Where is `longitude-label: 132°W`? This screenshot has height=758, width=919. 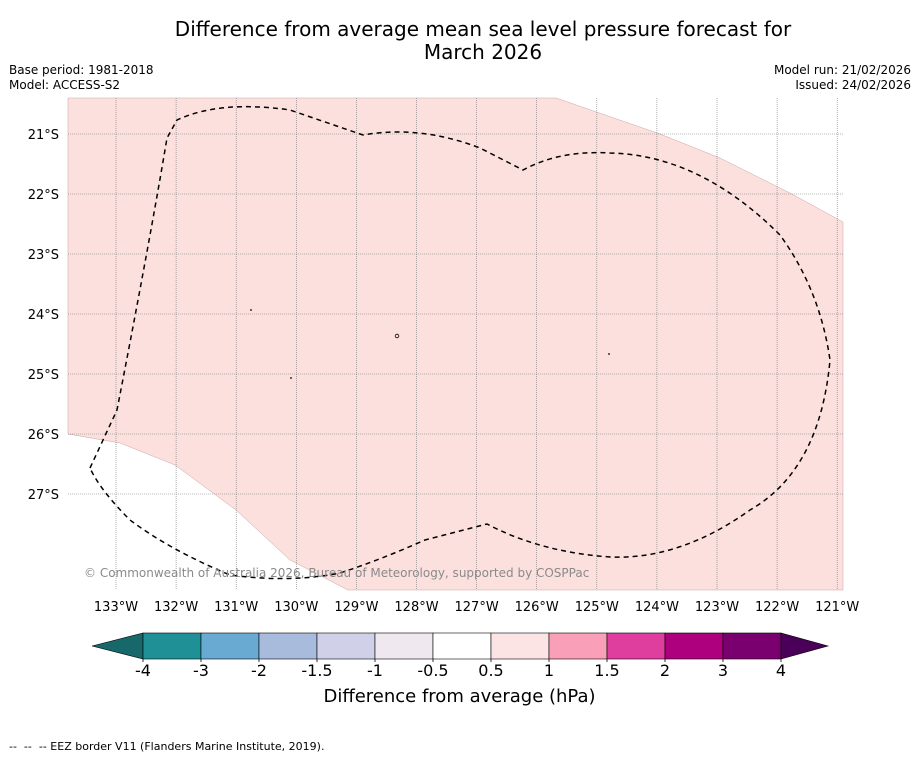 longitude-label: 132°W is located at coordinates (176, 607).